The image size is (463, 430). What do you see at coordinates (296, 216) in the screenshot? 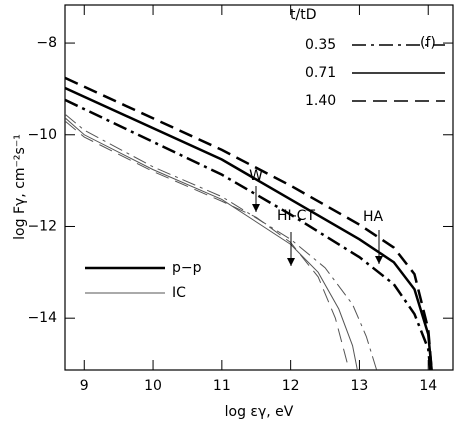
I see `annotation: HI-CT` at bounding box center [296, 216].